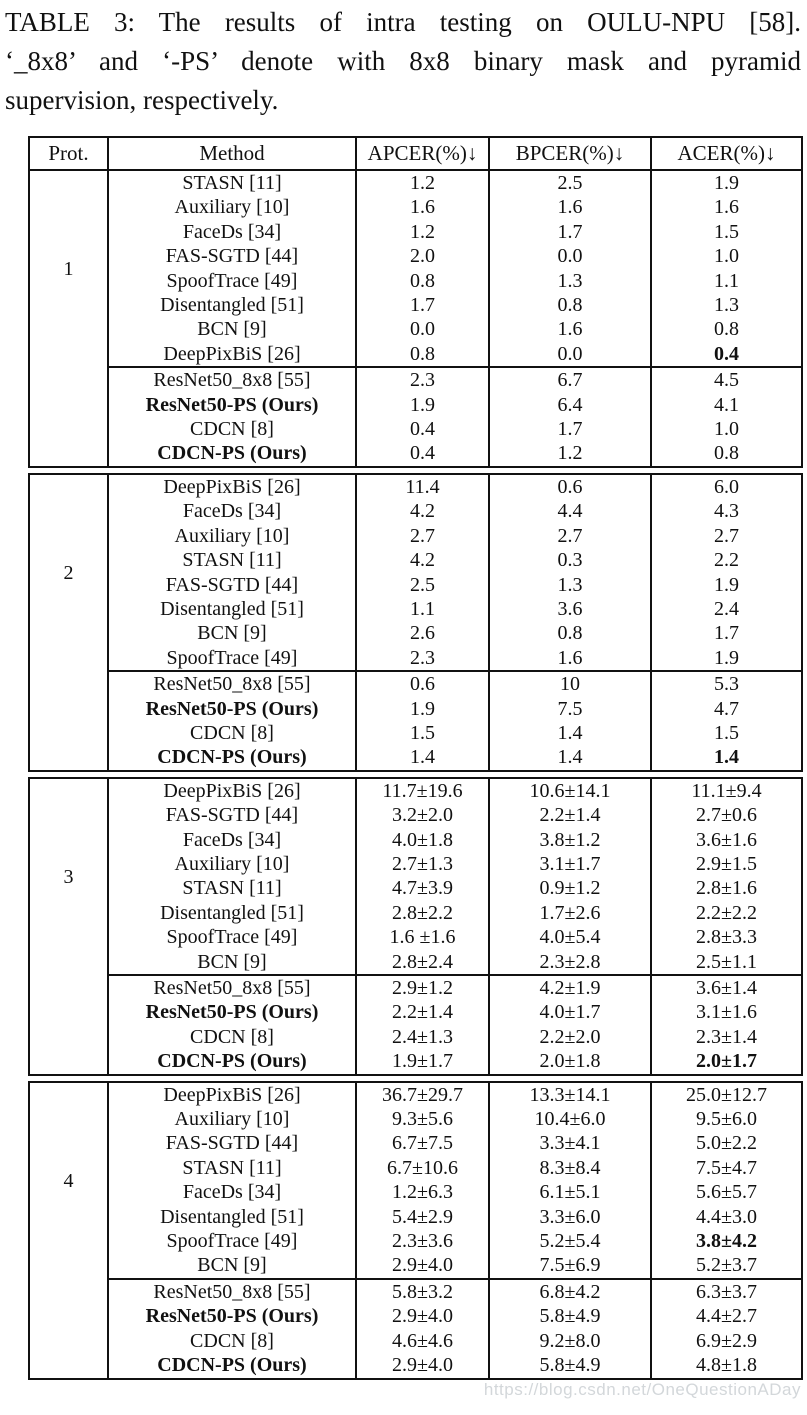  What do you see at coordinates (422, 962) in the screenshot?
I see `apcer-cell: 2.8±2.4` at bounding box center [422, 962].